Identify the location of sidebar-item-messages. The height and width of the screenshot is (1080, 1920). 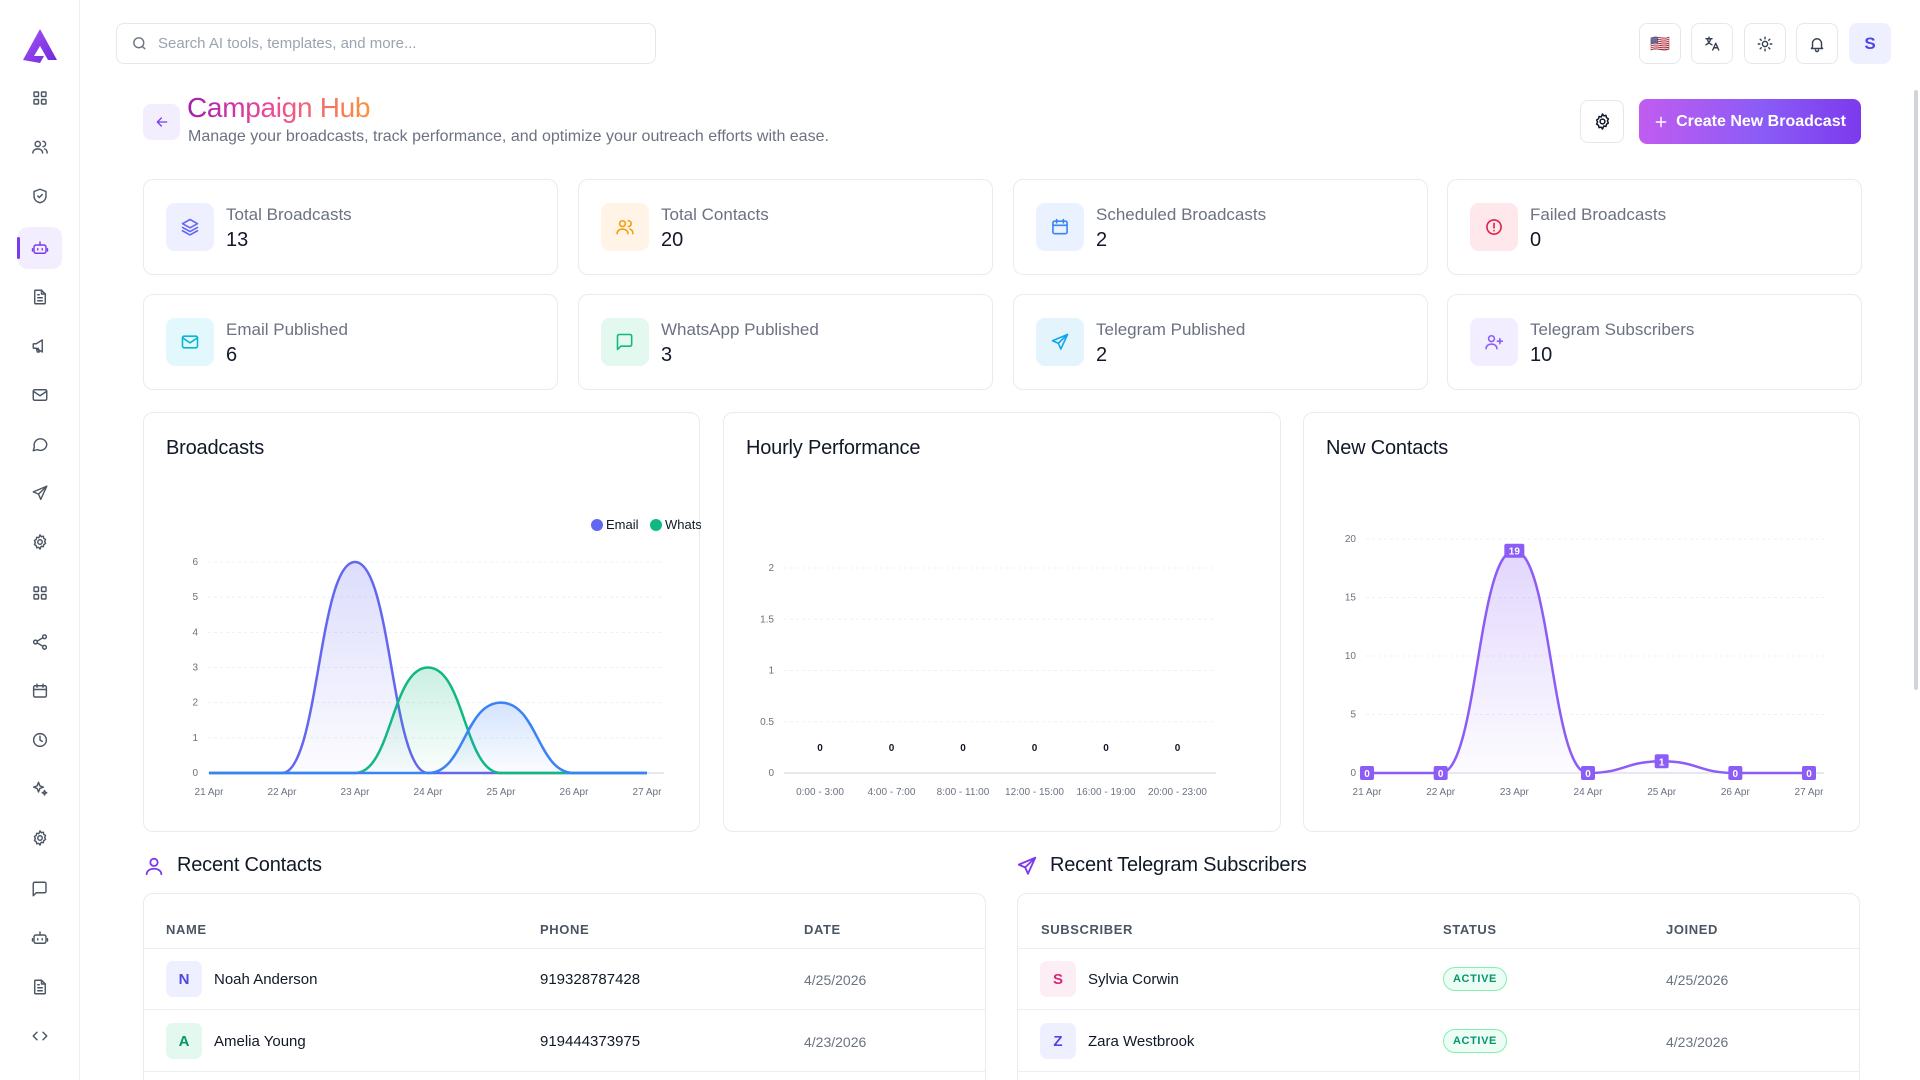
(40, 889).